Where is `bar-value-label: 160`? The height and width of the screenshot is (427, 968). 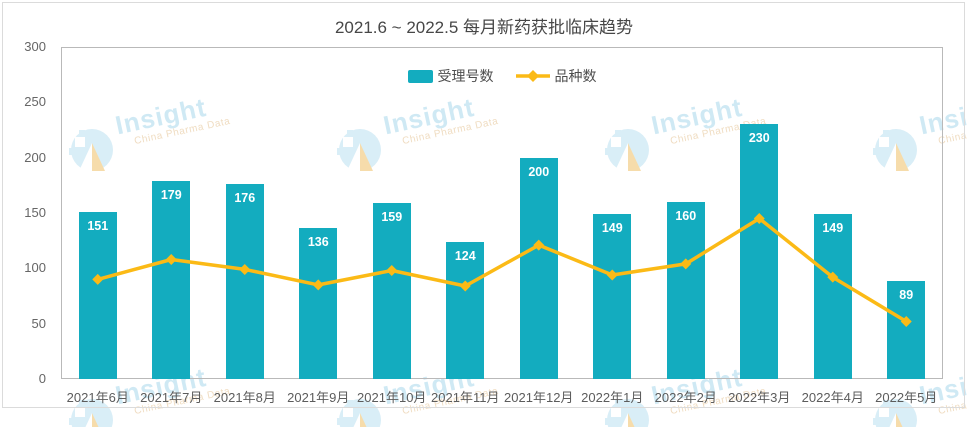 bar-value-label: 160 is located at coordinates (686, 215).